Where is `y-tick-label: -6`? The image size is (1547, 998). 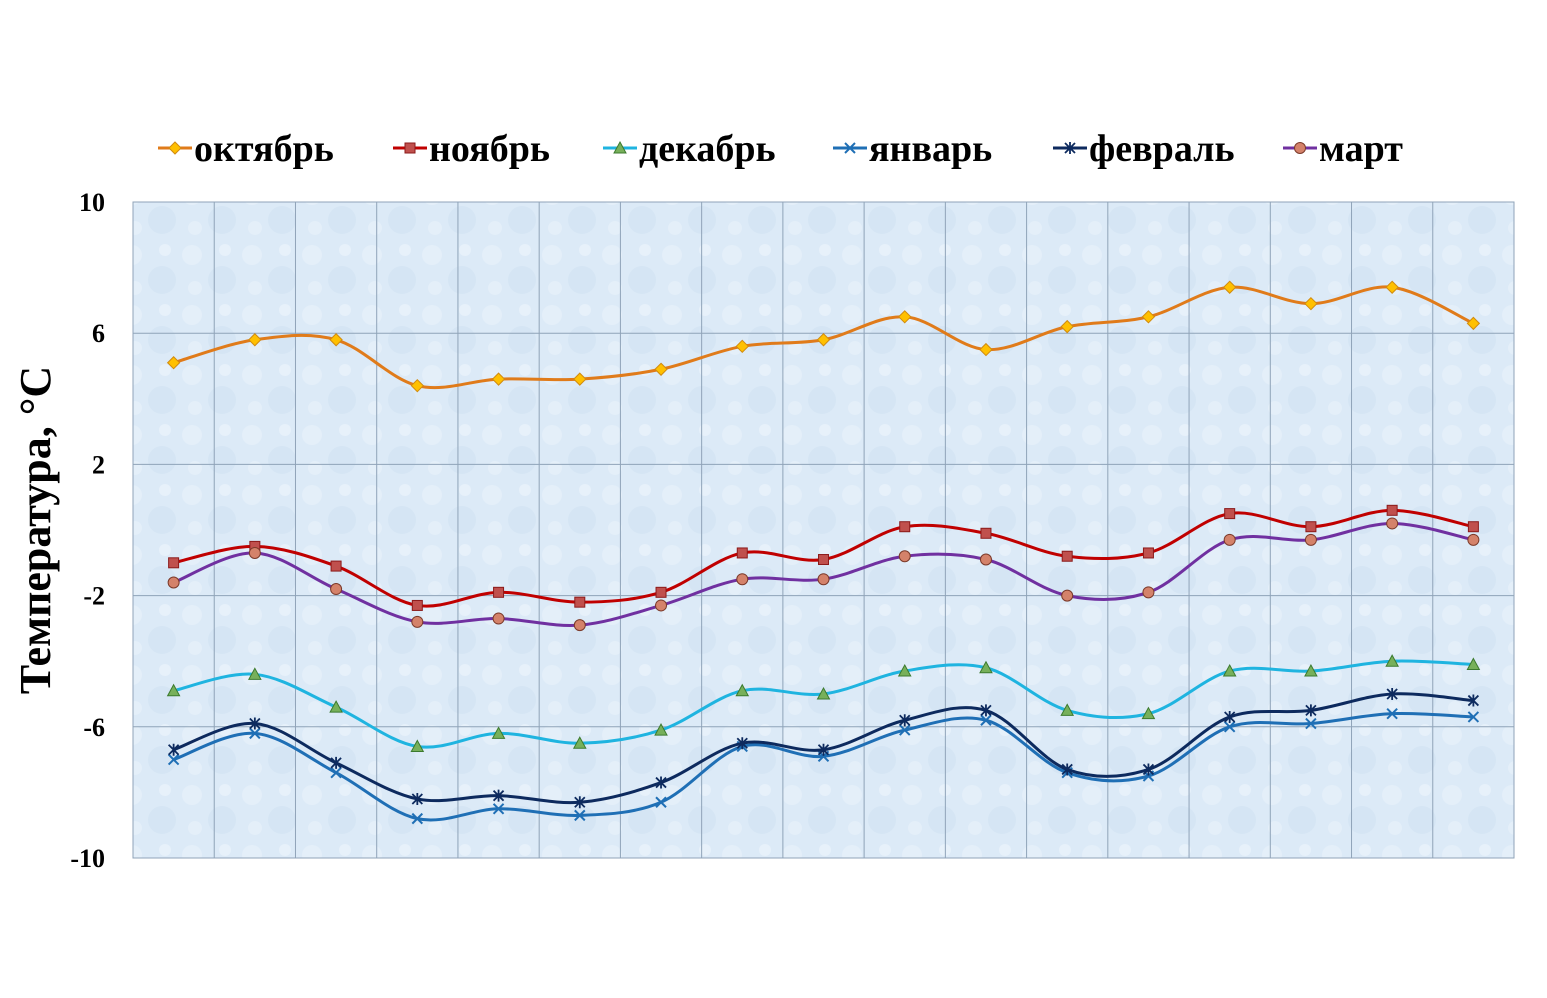
y-tick-label: -6 is located at coordinates (94, 727).